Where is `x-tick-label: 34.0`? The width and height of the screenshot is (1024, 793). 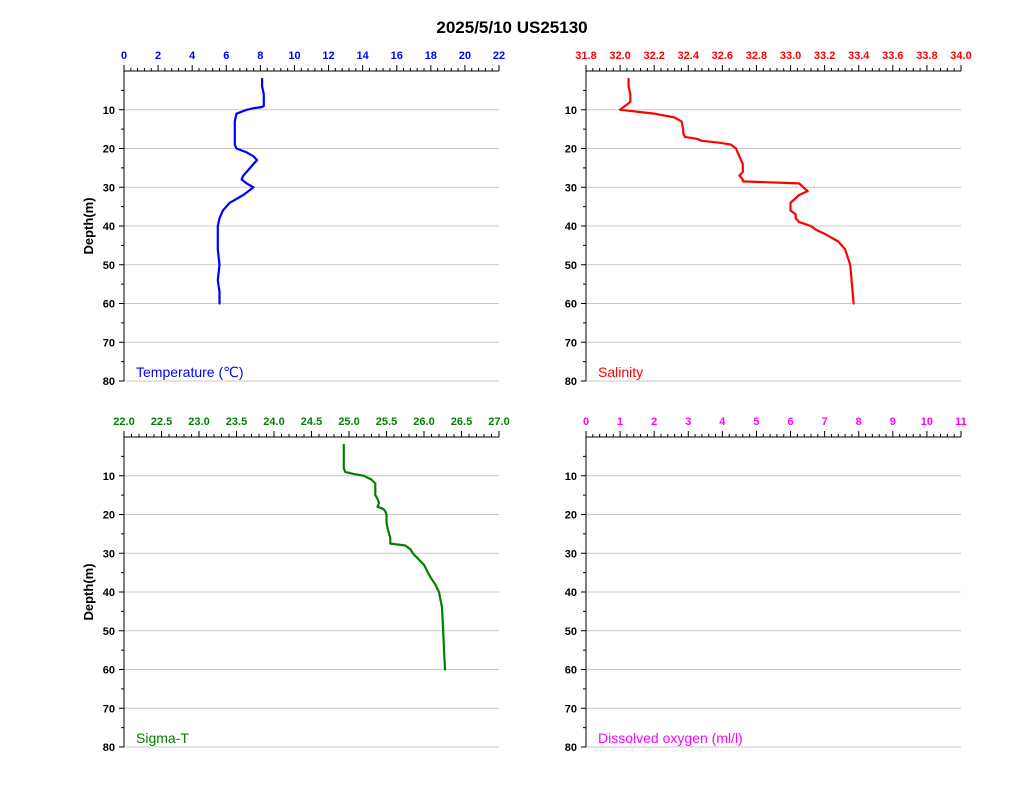
x-tick-label: 34.0 is located at coordinates (960, 56).